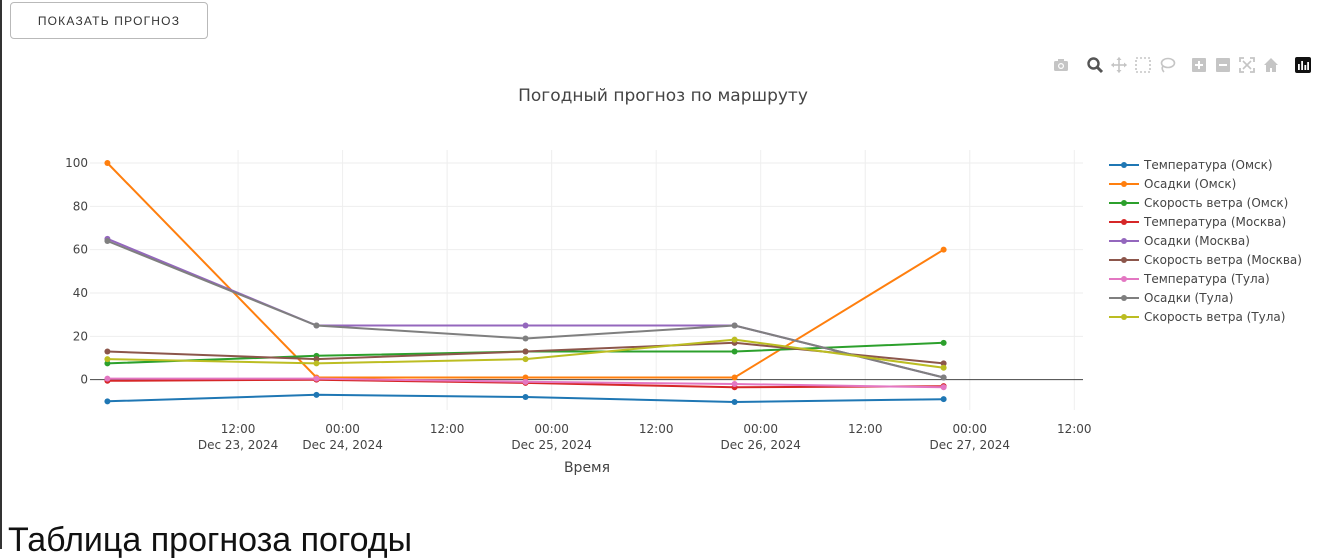 The height and width of the screenshot is (560, 1319). Describe the element at coordinates (1208, 165) in the screenshot. I see `legend-label: Температура (Омск)` at that location.